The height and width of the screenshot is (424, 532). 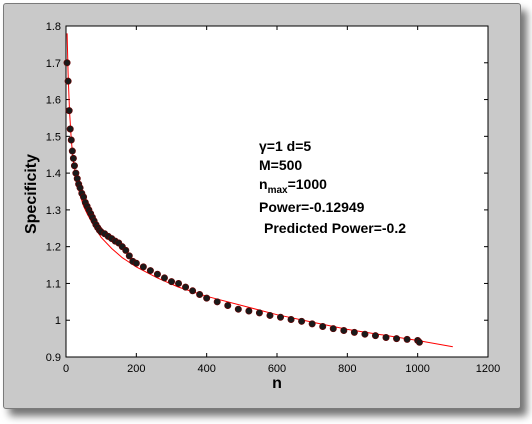 I want to click on x-axis-title: n, so click(x=277, y=383).